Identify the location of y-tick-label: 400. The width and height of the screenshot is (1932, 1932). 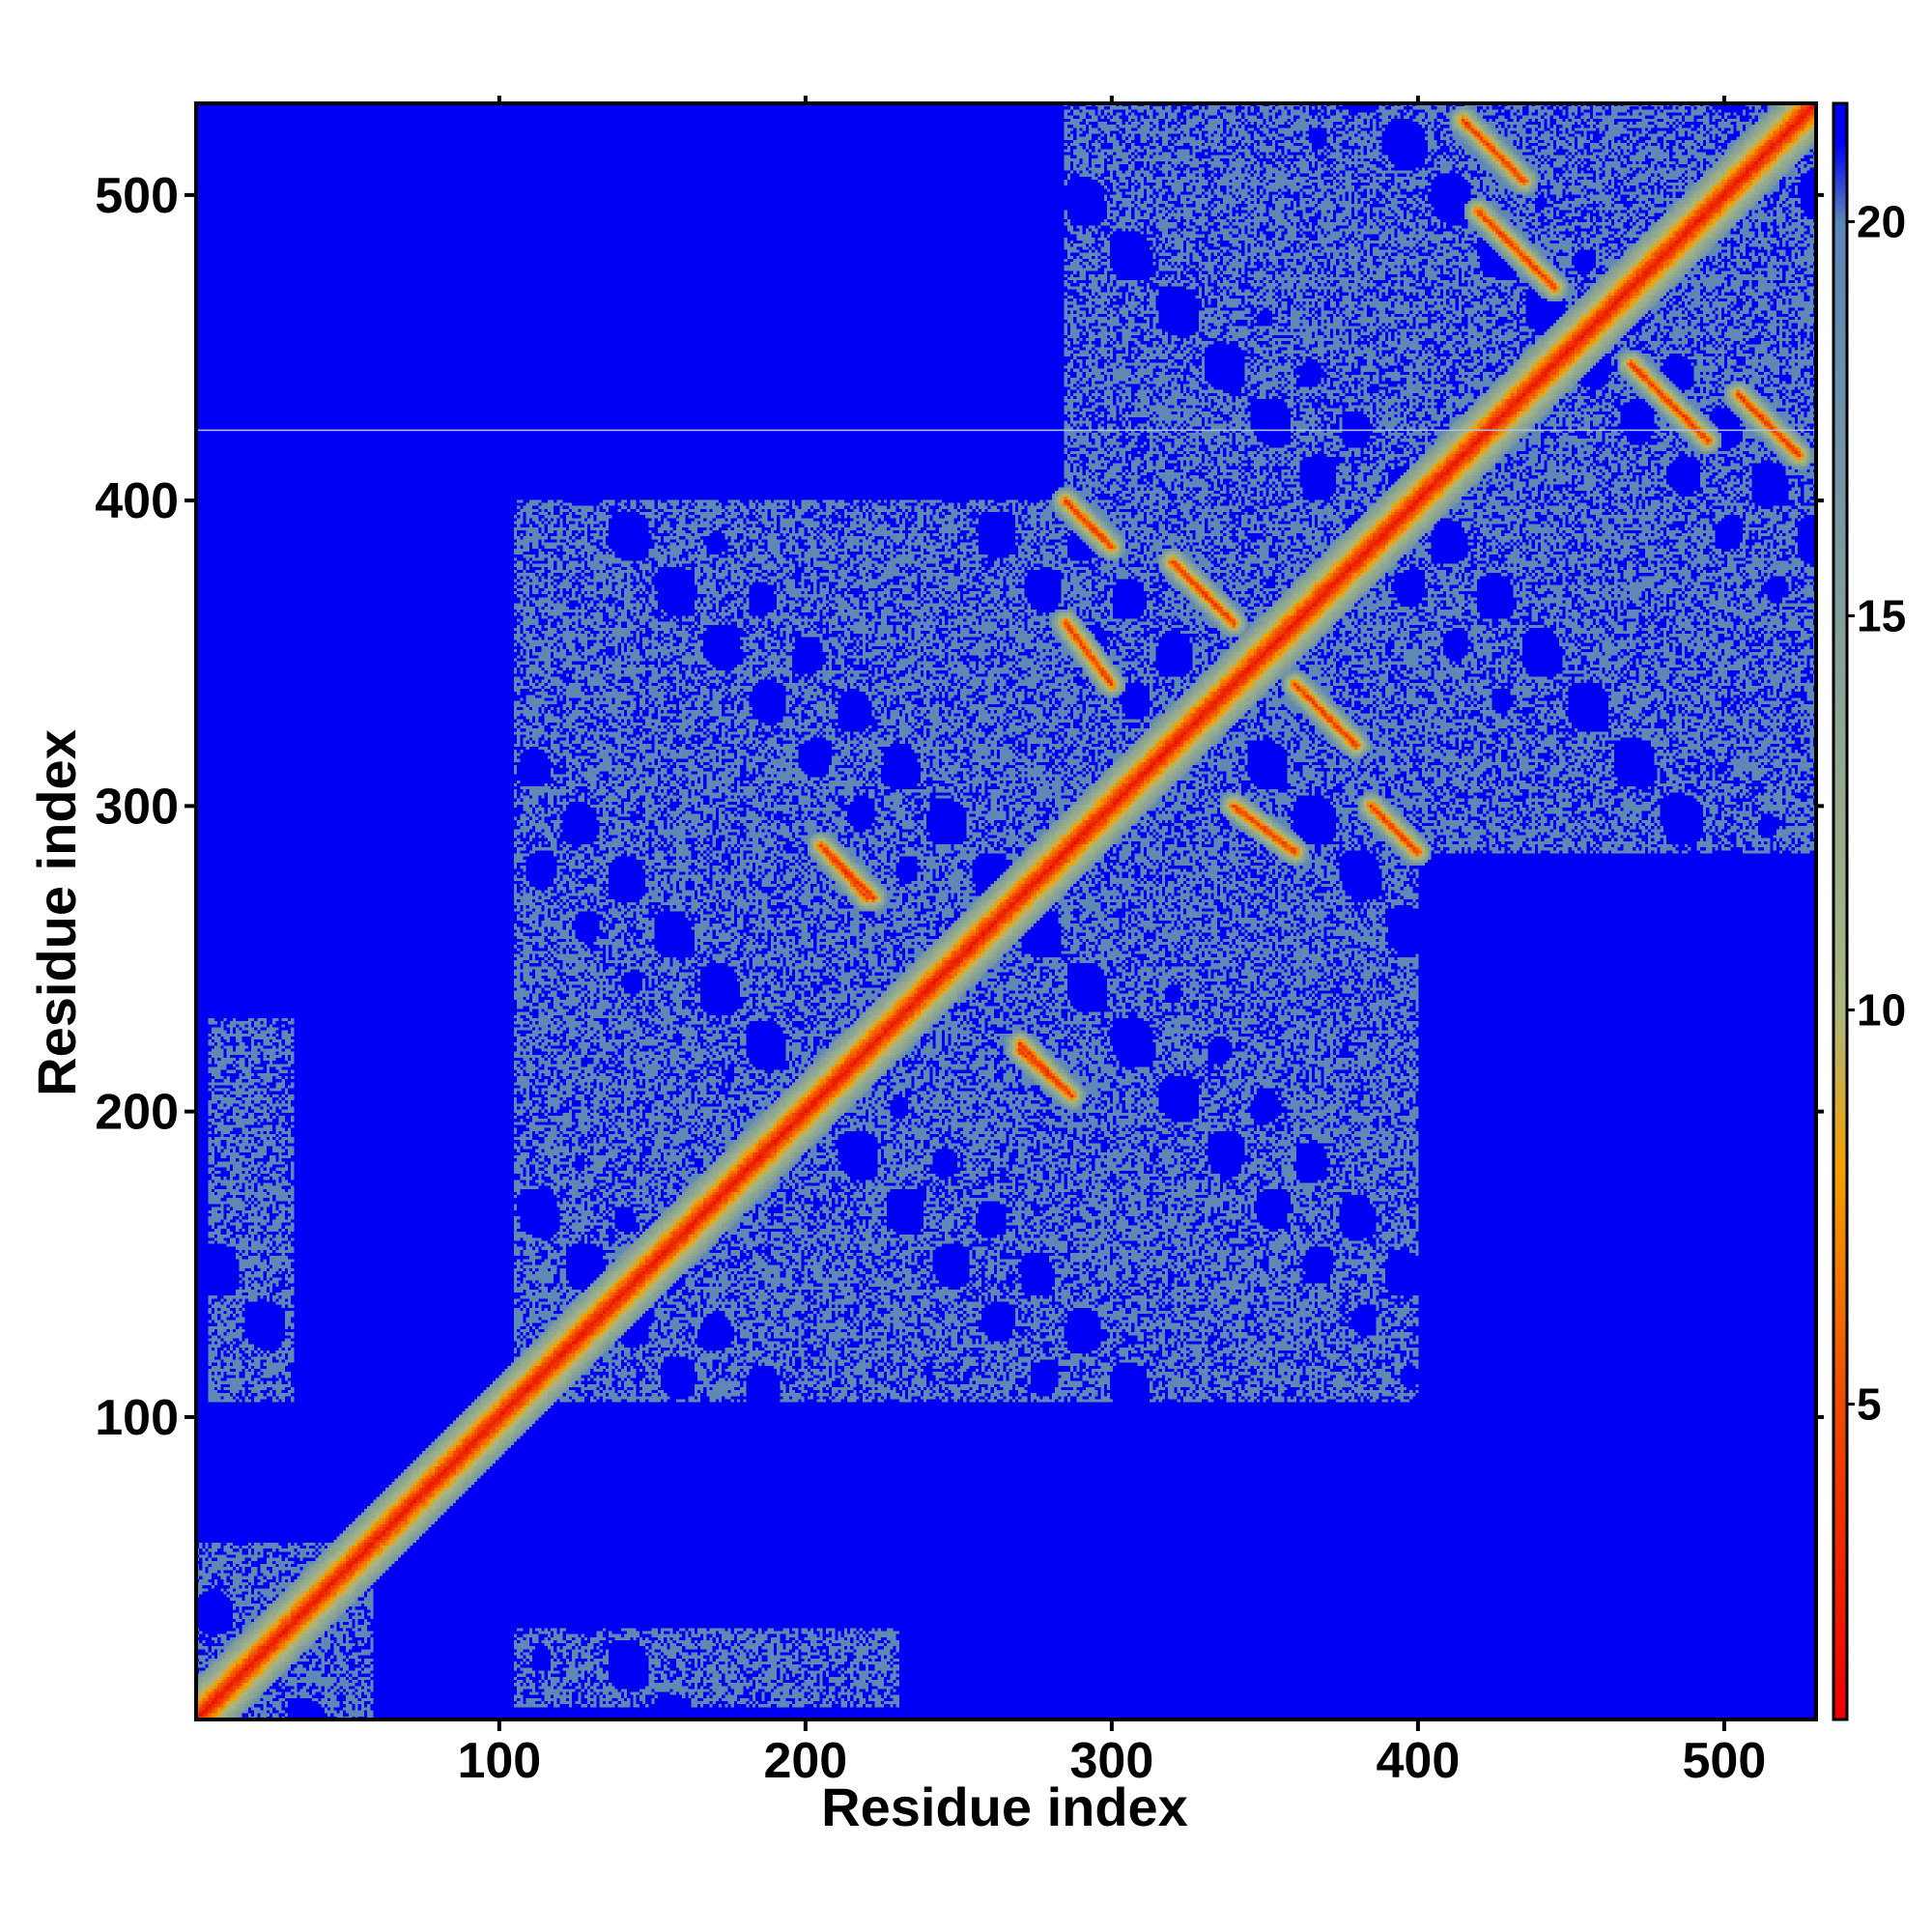
(137, 501).